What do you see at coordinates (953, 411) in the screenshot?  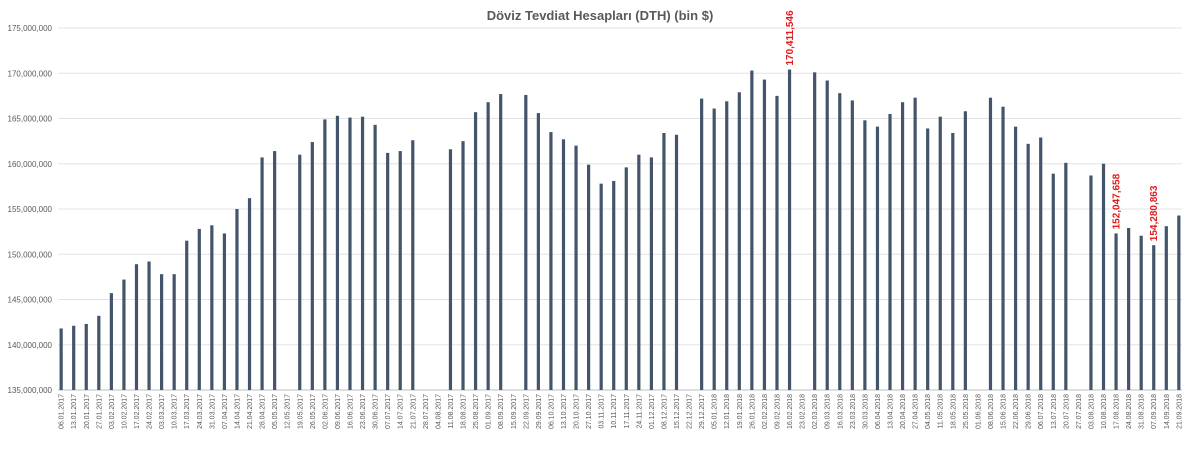 I see `x-tick-label: 18.05.2018` at bounding box center [953, 411].